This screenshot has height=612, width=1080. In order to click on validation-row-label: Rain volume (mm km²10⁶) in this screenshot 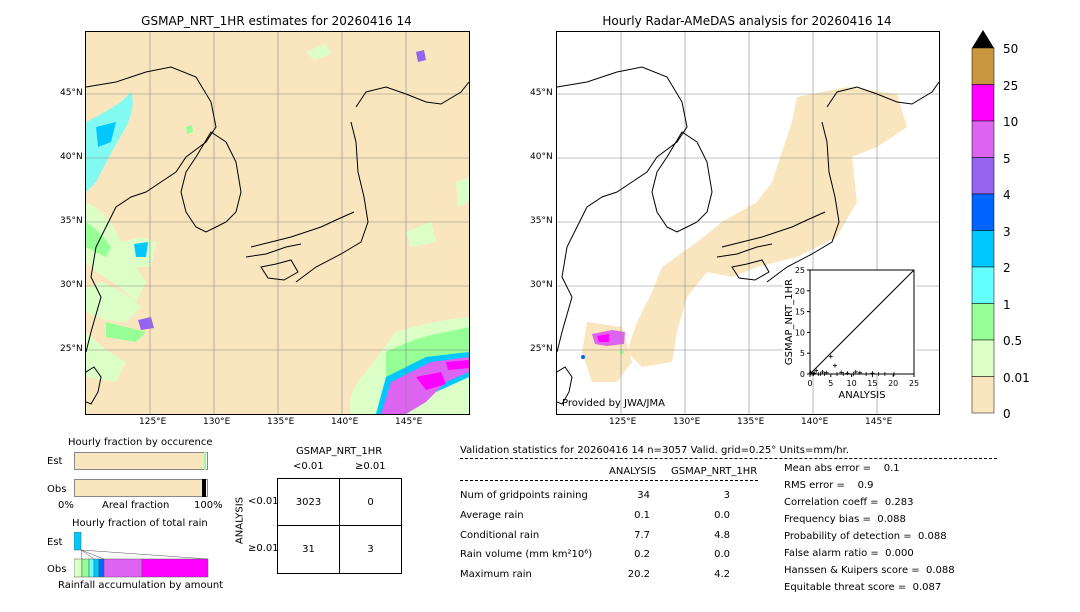, I will do `click(526, 554)`.